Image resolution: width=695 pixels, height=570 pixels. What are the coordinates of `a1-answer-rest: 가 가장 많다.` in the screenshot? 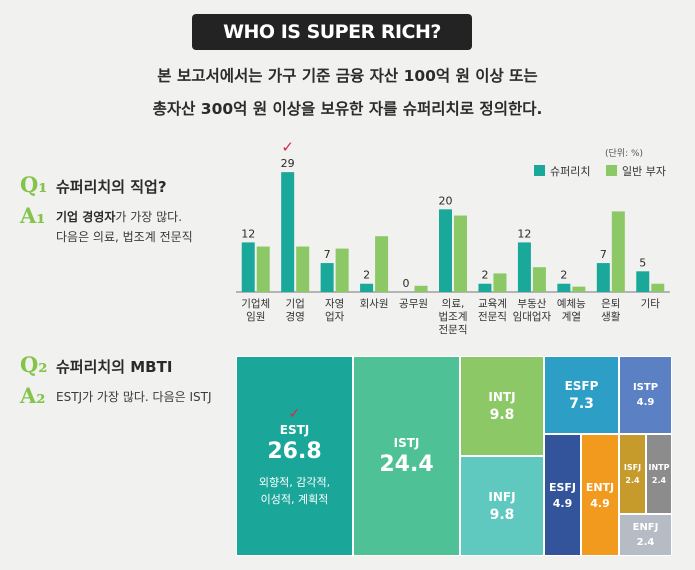 It's located at (149, 217).